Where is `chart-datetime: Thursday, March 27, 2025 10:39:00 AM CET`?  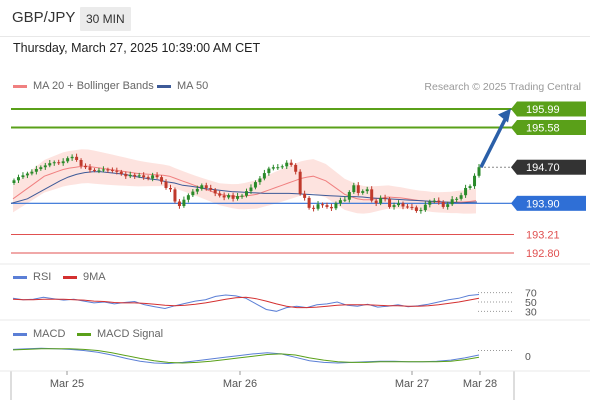 chart-datetime: Thursday, March 27, 2025 10:39:00 AM CET is located at coordinates (137, 48).